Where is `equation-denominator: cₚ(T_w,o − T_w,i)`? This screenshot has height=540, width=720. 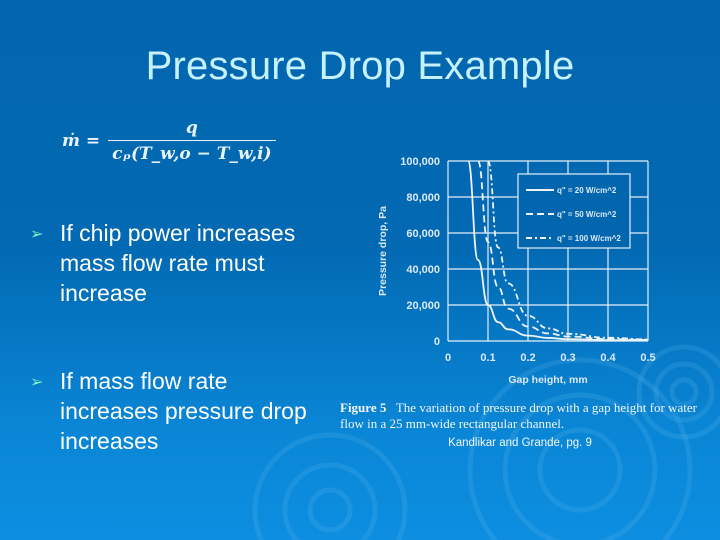
equation-denominator: cₚ(T_w,o − T_w,i) is located at coordinates (192, 152).